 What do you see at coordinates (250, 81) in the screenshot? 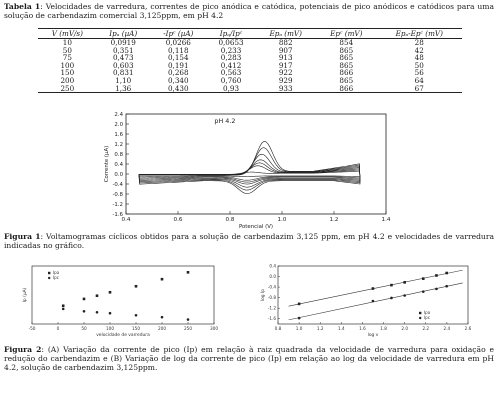
I see `table-row: 200 1,10 0,340 0,760 929 865 64` at bounding box center [250, 81].